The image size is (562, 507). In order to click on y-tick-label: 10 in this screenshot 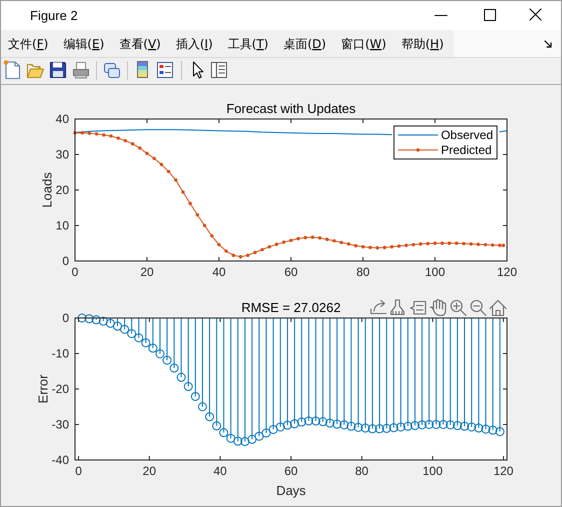, I will do `click(63, 225)`.